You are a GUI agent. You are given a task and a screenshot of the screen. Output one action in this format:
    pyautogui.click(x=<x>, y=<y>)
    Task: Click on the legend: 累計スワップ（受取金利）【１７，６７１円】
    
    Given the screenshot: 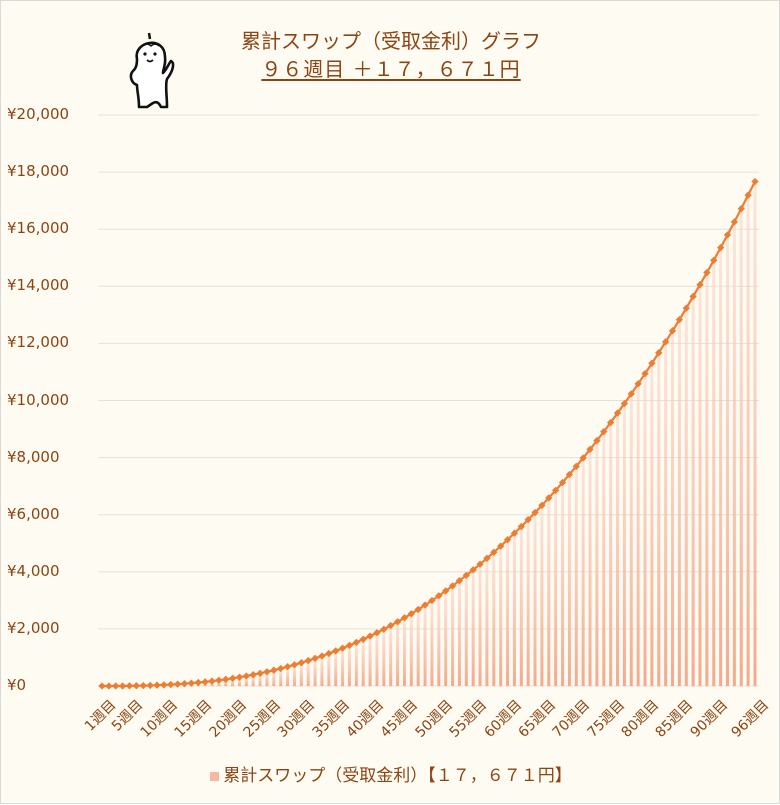 What is the action you would take?
    pyautogui.click(x=390, y=773)
    